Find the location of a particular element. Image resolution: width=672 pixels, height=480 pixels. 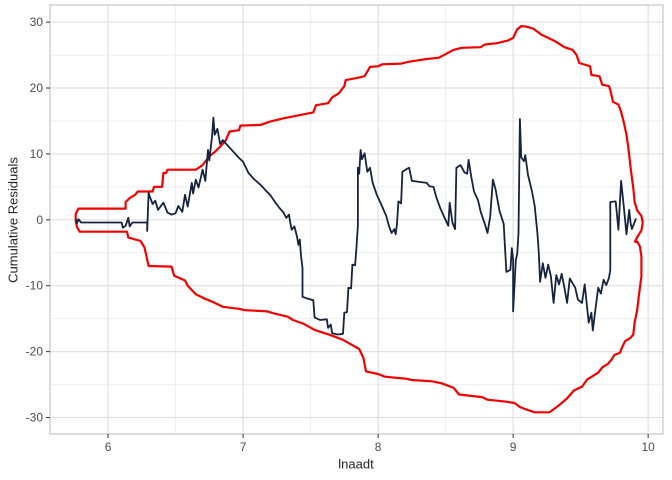

y-axis-title: Cumulative Residuals is located at coordinates (13, 220).